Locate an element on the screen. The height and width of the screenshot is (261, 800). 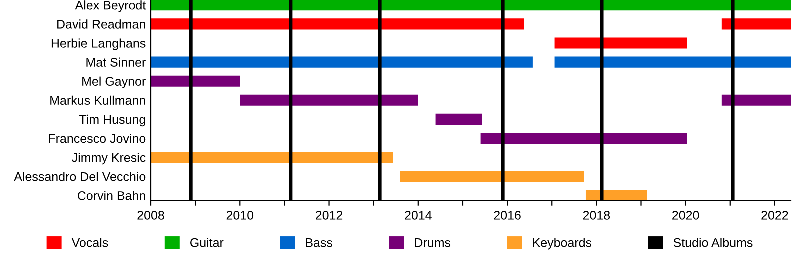
y-tick-label: Herbie Langhans is located at coordinates (99, 44).